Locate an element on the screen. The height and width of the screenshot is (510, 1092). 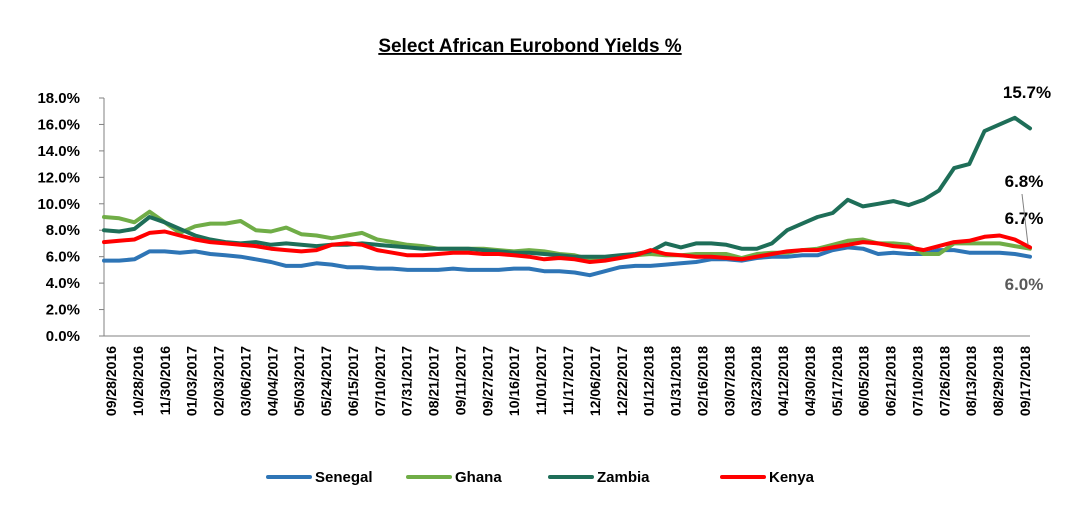
x-tick-label: 01/12/2018 is located at coordinates (649, 381).